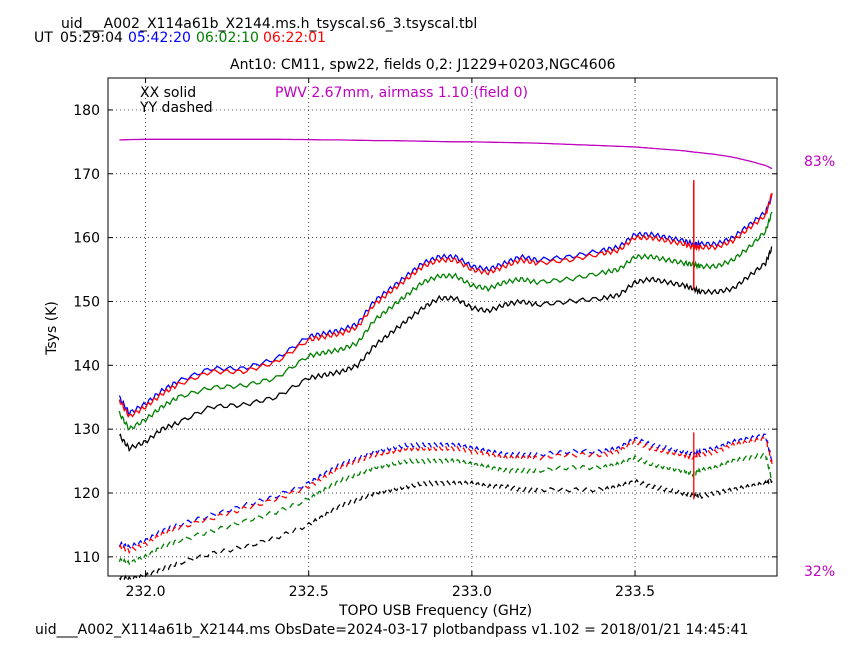  What do you see at coordinates (86, 111) in the screenshot?
I see `y-tick-label: 180` at bounding box center [86, 111].